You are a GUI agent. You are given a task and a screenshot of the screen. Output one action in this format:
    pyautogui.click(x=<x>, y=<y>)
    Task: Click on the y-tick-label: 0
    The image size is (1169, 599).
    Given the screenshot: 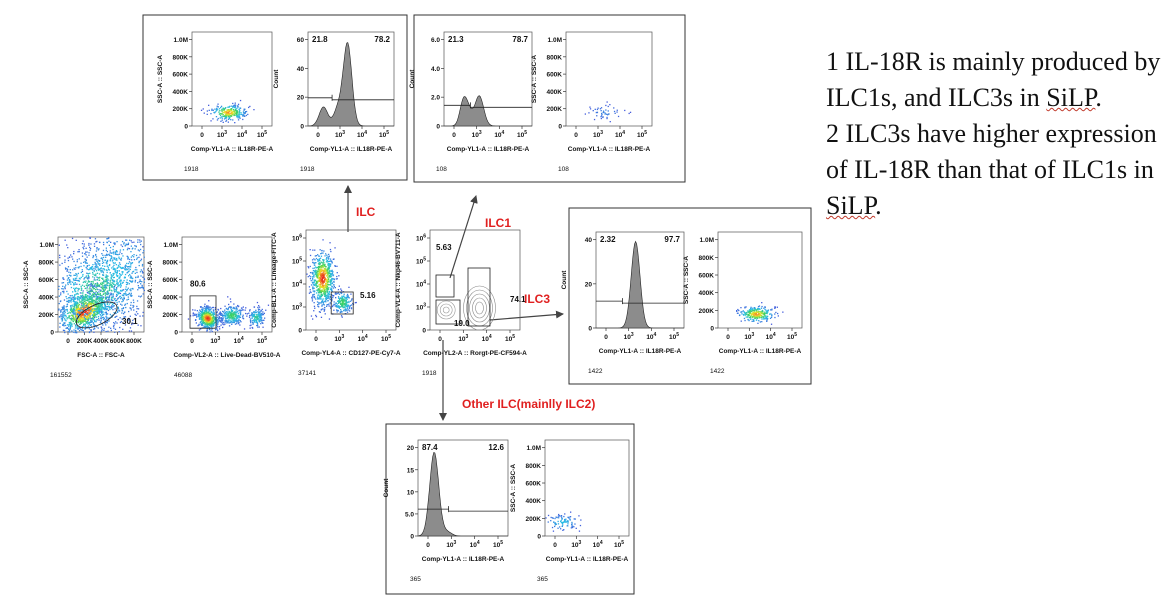 What is the action you would take?
    pyautogui.click(x=438, y=127)
    